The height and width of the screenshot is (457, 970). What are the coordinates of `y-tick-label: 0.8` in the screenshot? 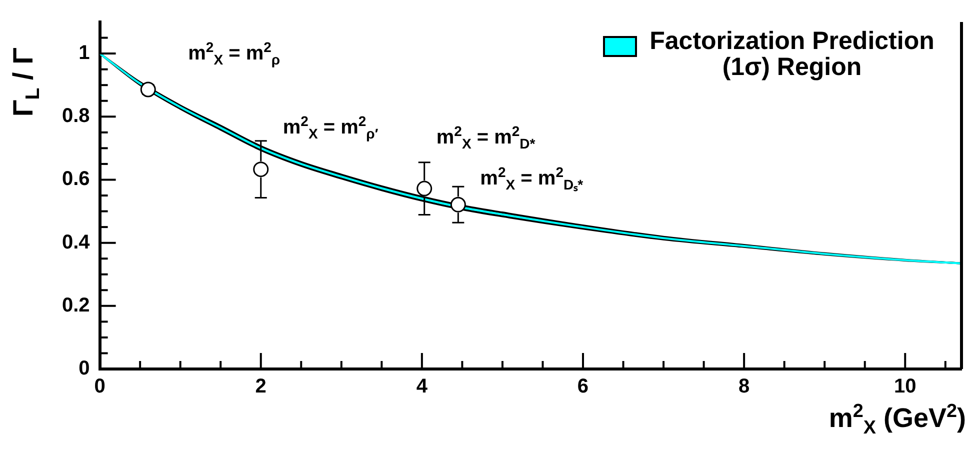 It's located at (76, 116).